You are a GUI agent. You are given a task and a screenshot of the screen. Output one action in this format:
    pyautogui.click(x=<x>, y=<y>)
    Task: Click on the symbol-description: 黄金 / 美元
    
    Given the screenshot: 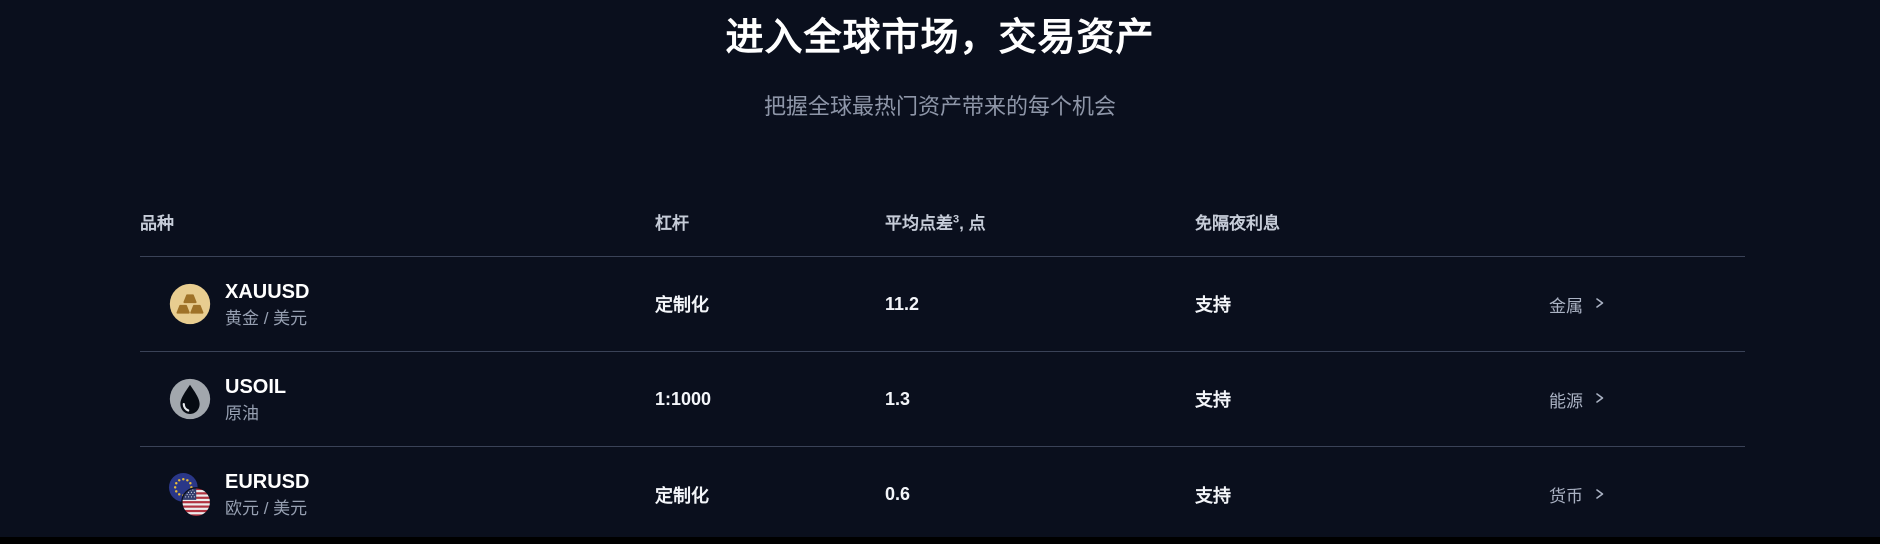 What is the action you would take?
    pyautogui.click(x=266, y=318)
    